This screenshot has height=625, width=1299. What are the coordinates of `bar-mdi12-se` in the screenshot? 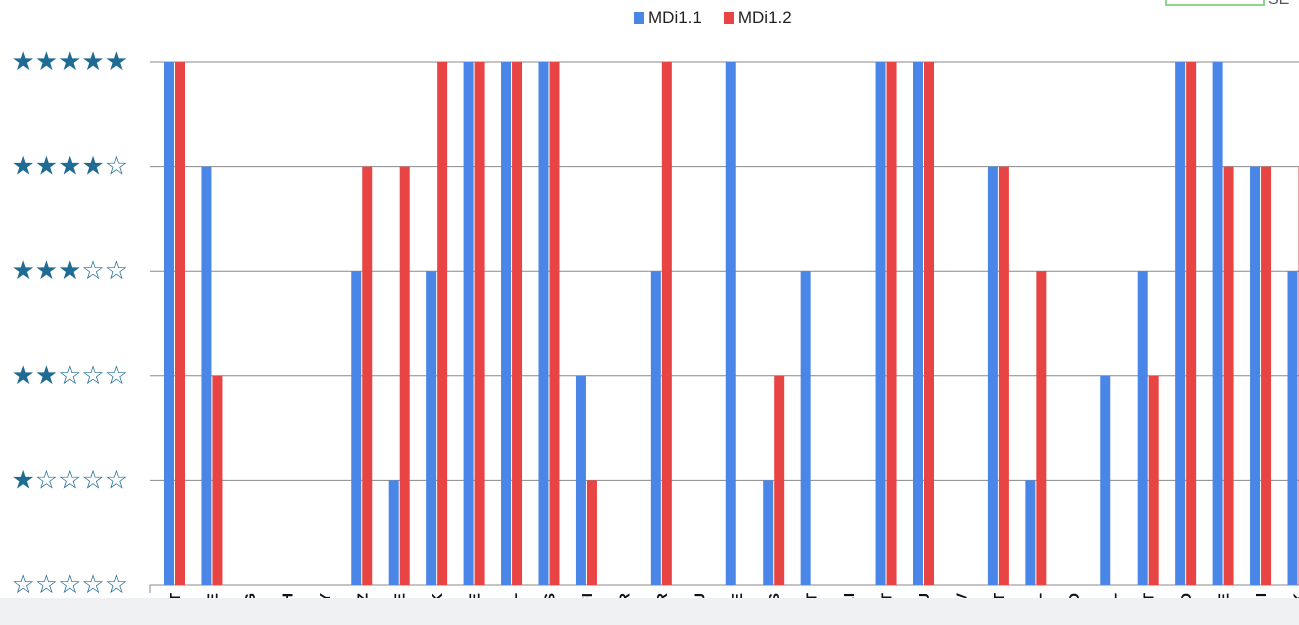 It's located at (1228, 375).